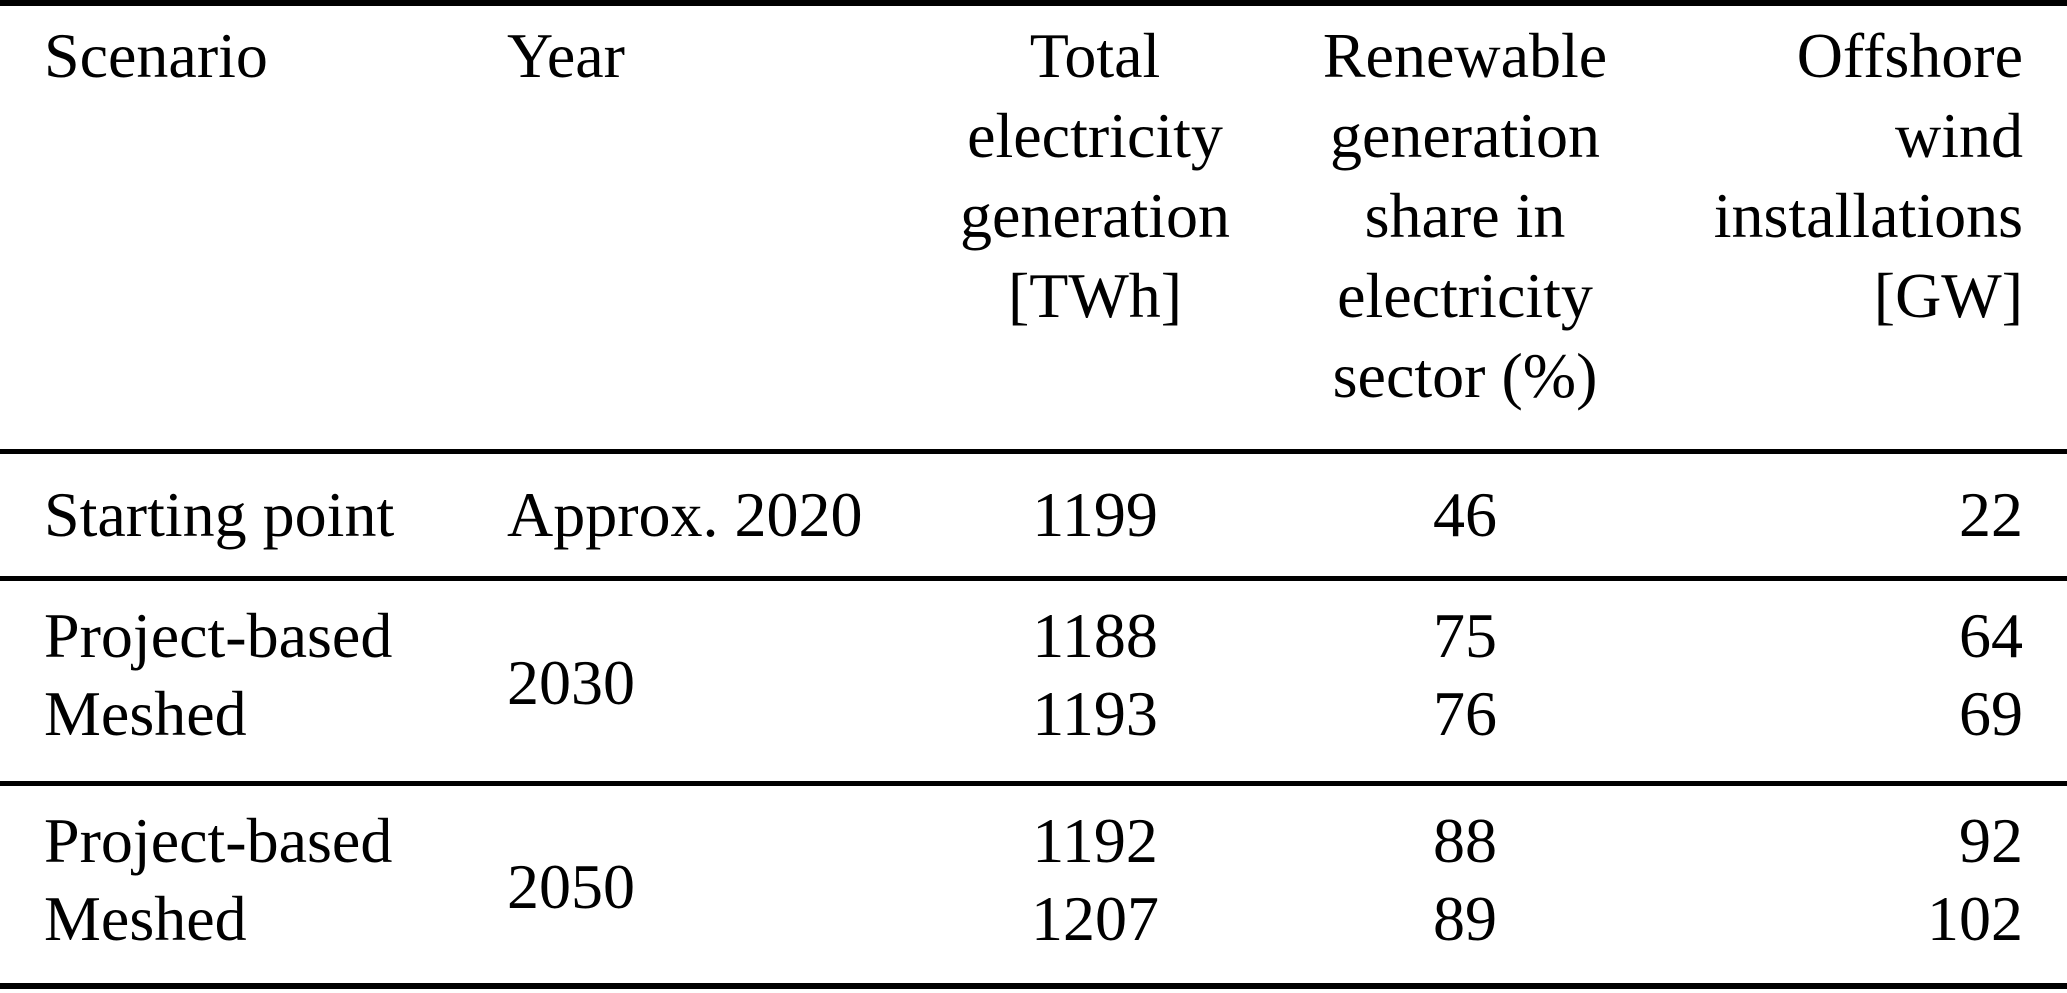 The image size is (2067, 993). Describe the element at coordinates (1465, 635) in the screenshot. I see `cell-renewable-share: 75` at that location.